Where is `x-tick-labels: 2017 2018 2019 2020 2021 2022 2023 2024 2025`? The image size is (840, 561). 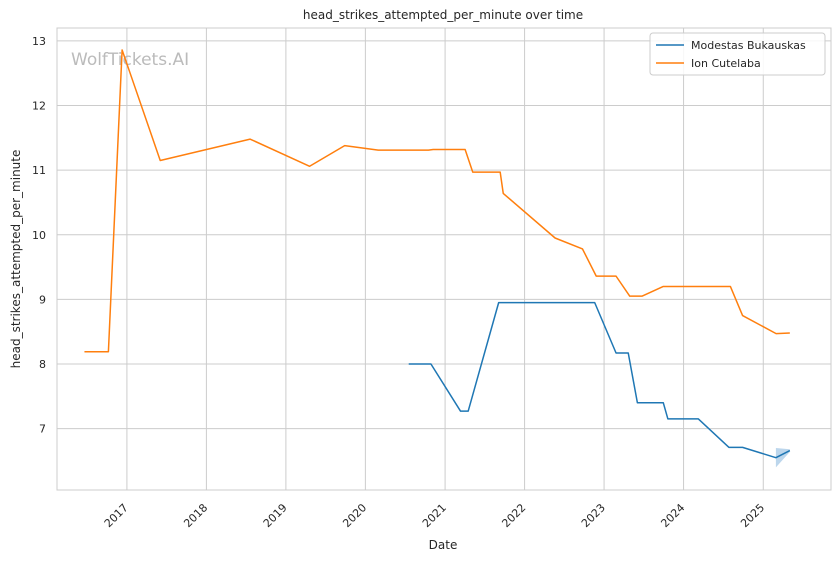 x-tick-labels: 2017 2018 2019 2020 2021 2022 2023 2024 2025 is located at coordinates (434, 515).